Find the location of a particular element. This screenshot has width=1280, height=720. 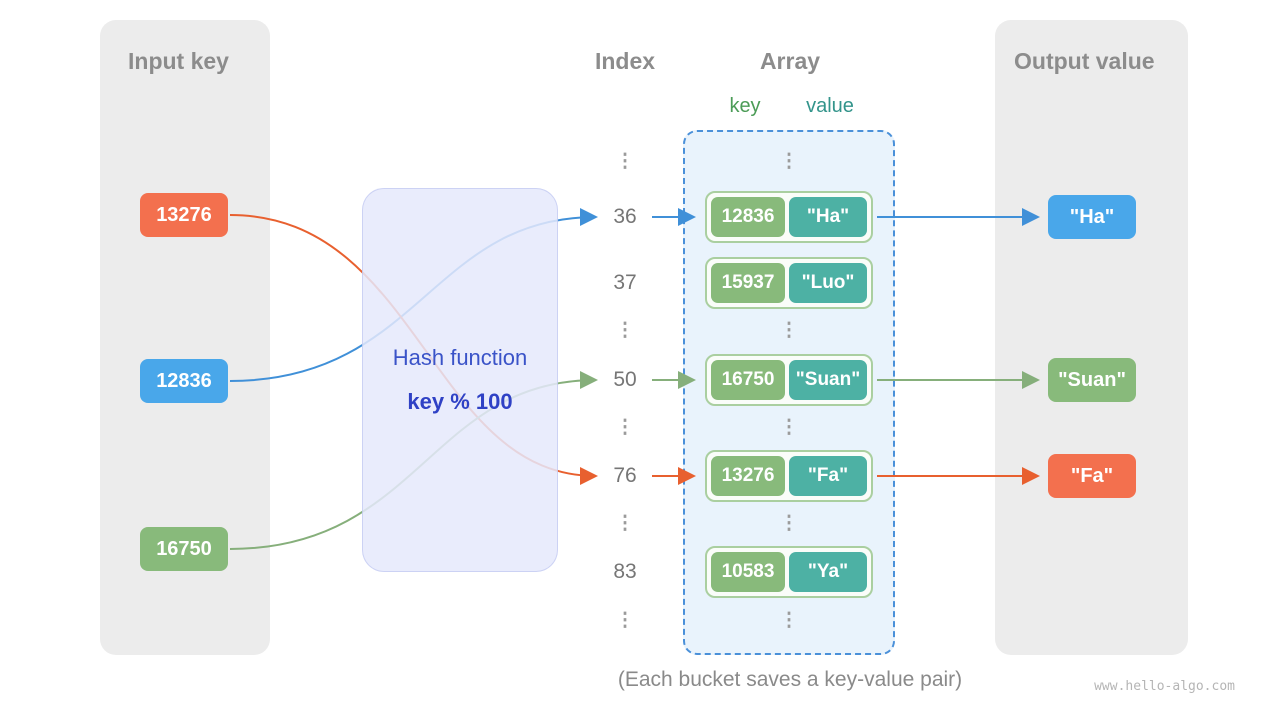

bucket-row-37: 15937 "Luo" is located at coordinates (789, 283).